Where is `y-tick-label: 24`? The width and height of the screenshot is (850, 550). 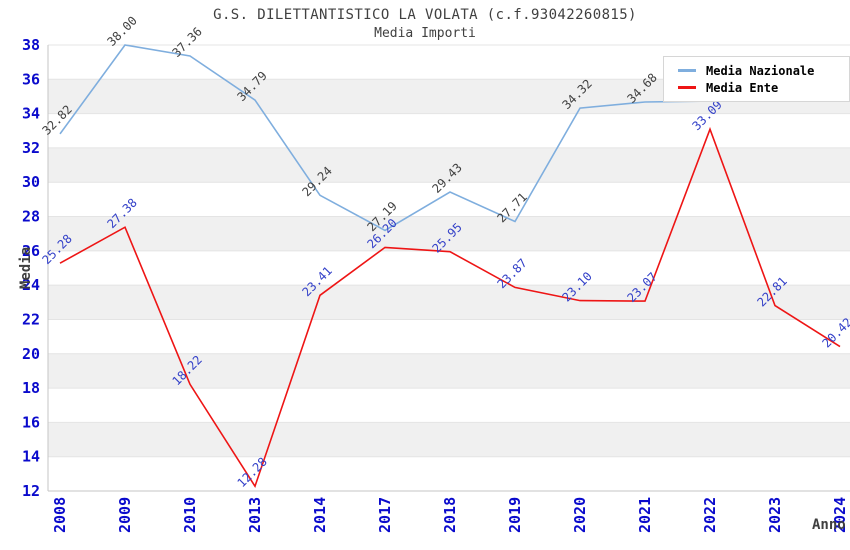
y-tick-label: 24 is located at coordinates (31, 285).